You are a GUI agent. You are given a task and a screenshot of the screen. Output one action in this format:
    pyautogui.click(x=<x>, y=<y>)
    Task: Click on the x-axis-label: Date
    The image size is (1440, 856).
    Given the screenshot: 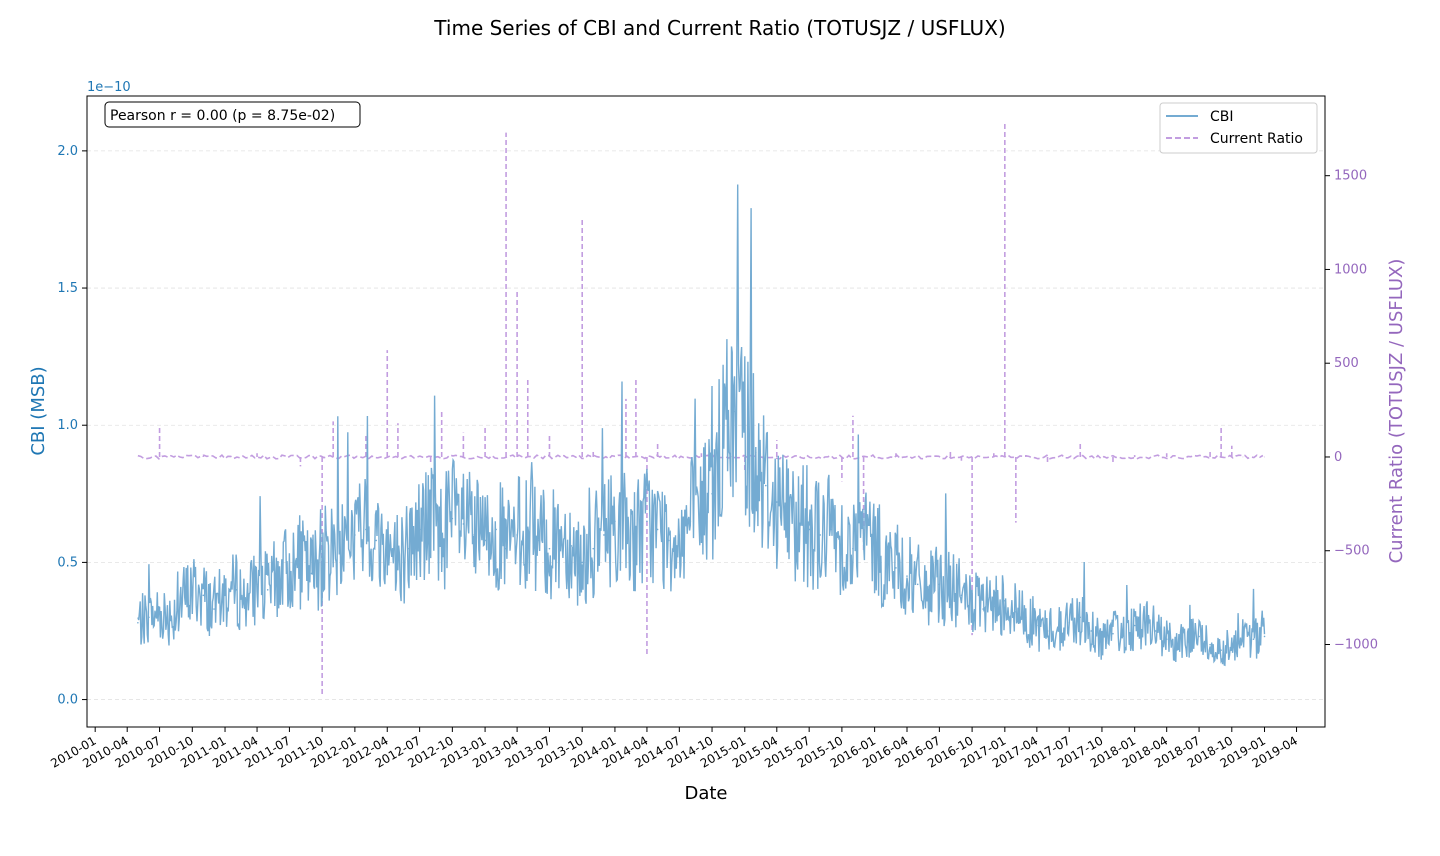 What is the action you would take?
    pyautogui.click(x=705, y=793)
    